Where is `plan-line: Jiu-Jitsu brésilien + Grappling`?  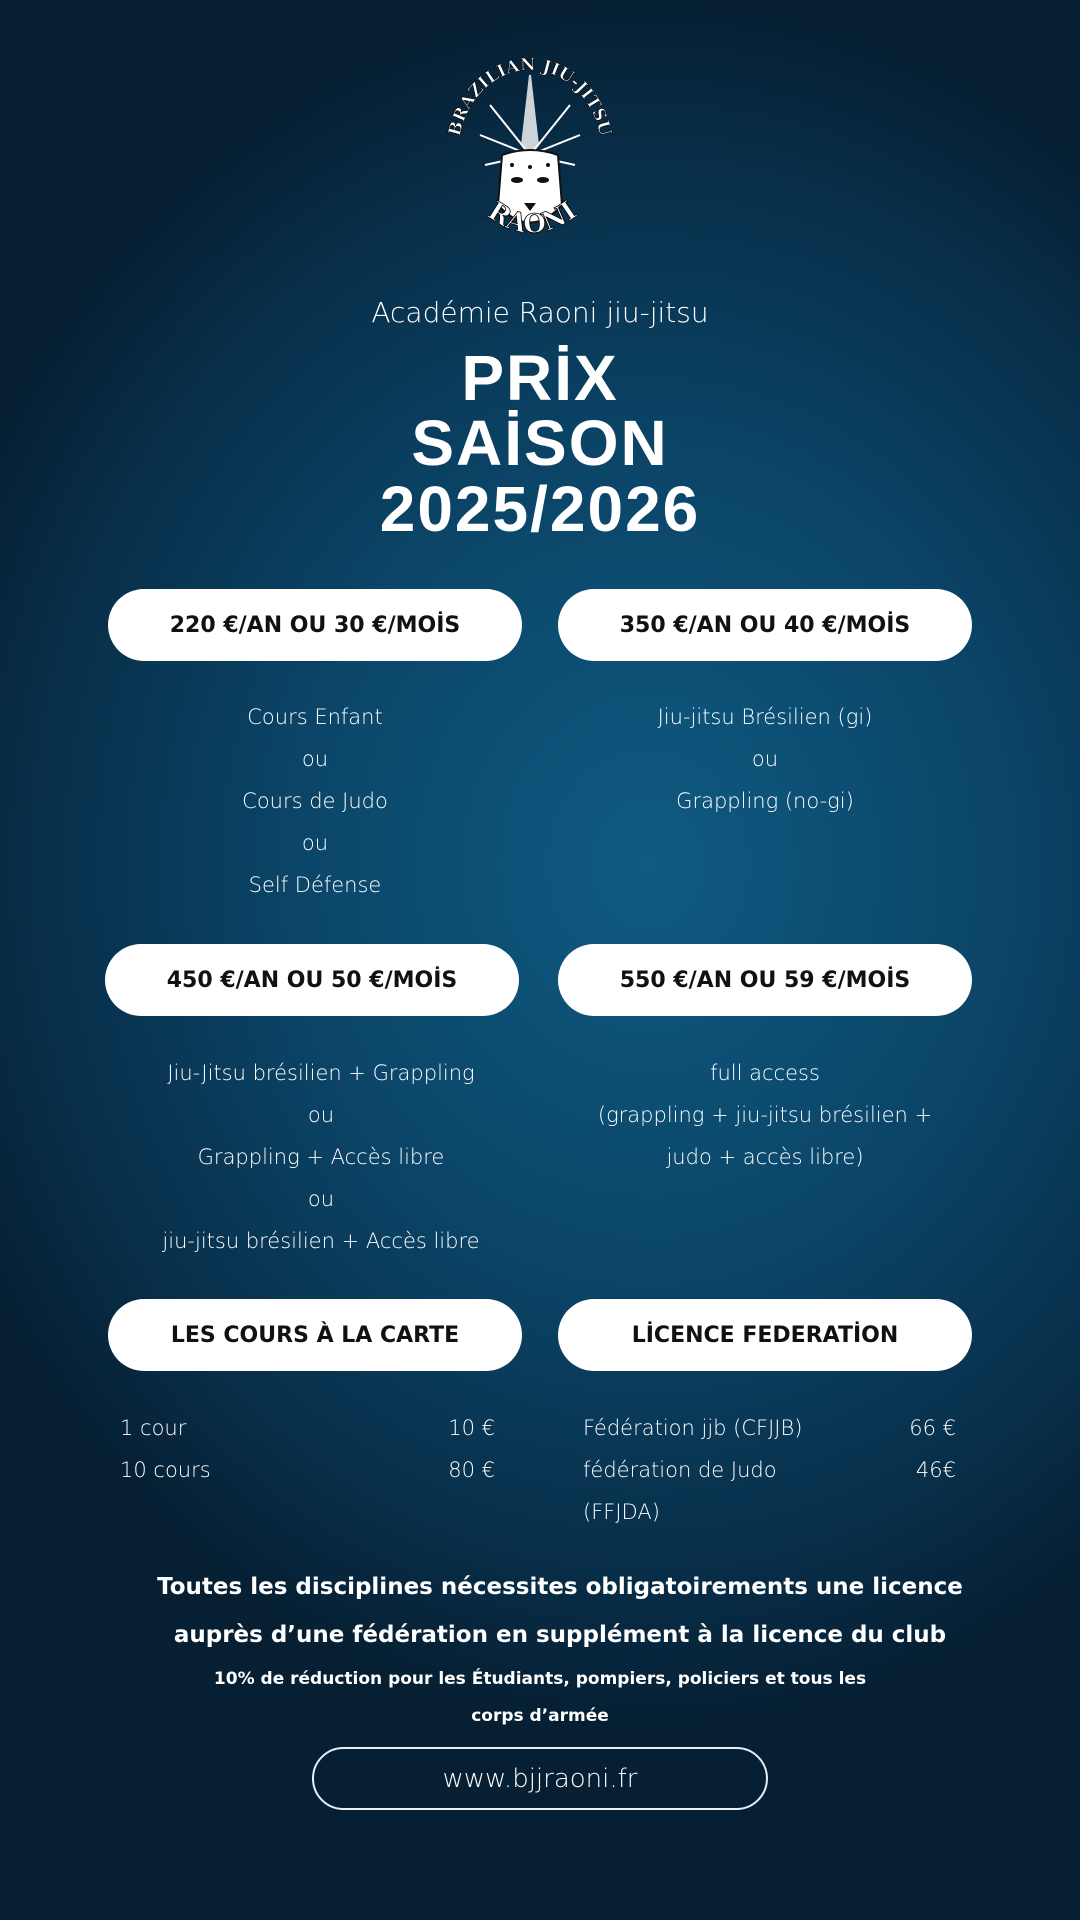
plan-line: Jiu-Jitsu brésilien + Grappling is located at coordinates (321, 1073).